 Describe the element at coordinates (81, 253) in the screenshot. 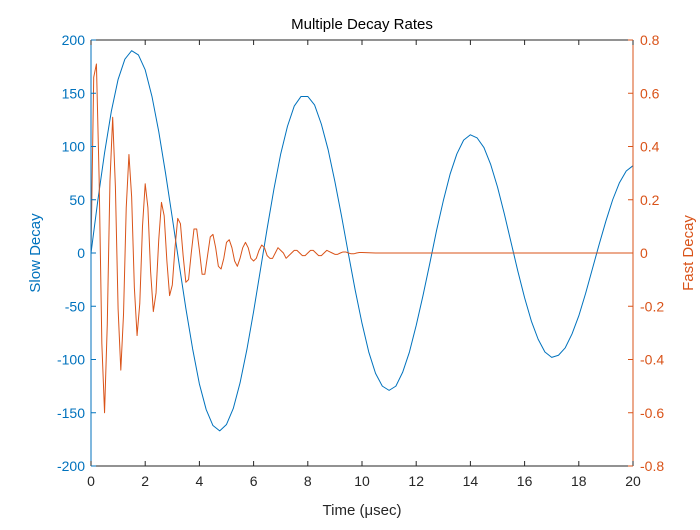

I see `y-left-tick-label: 0` at that location.